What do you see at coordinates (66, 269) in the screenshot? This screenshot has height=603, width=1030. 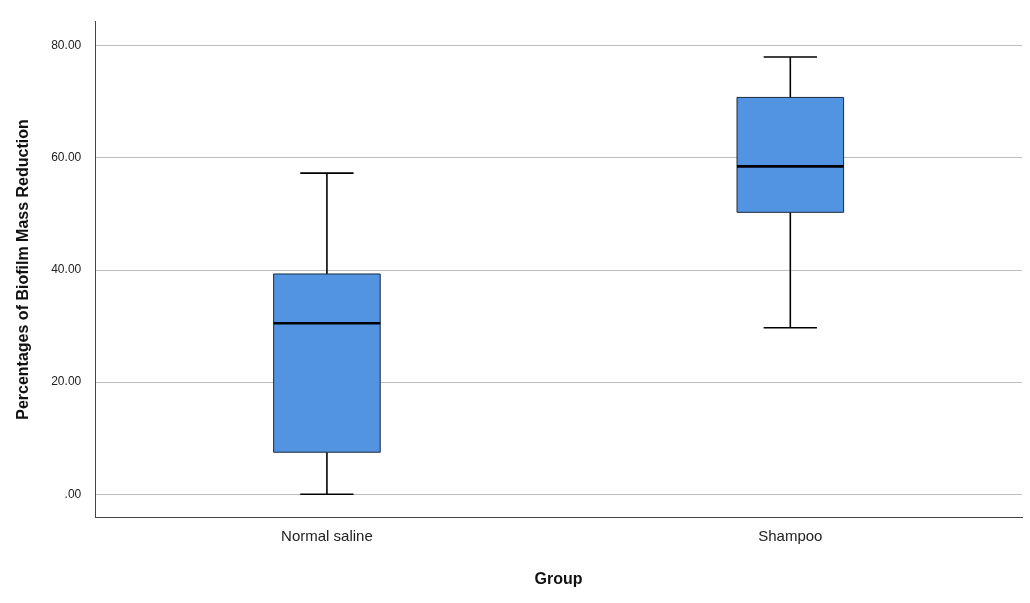 I see `y-tick-label: 40.00` at bounding box center [66, 269].